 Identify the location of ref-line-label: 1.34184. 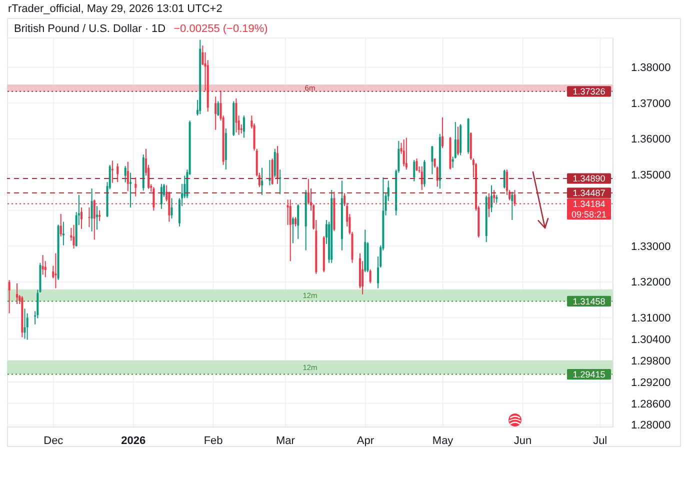
(589, 203).